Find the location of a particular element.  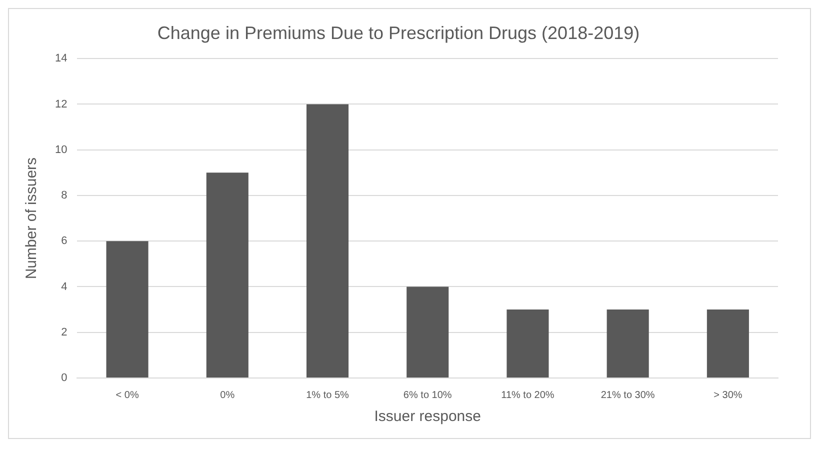

y-tick-label: 10 is located at coordinates (61, 150).